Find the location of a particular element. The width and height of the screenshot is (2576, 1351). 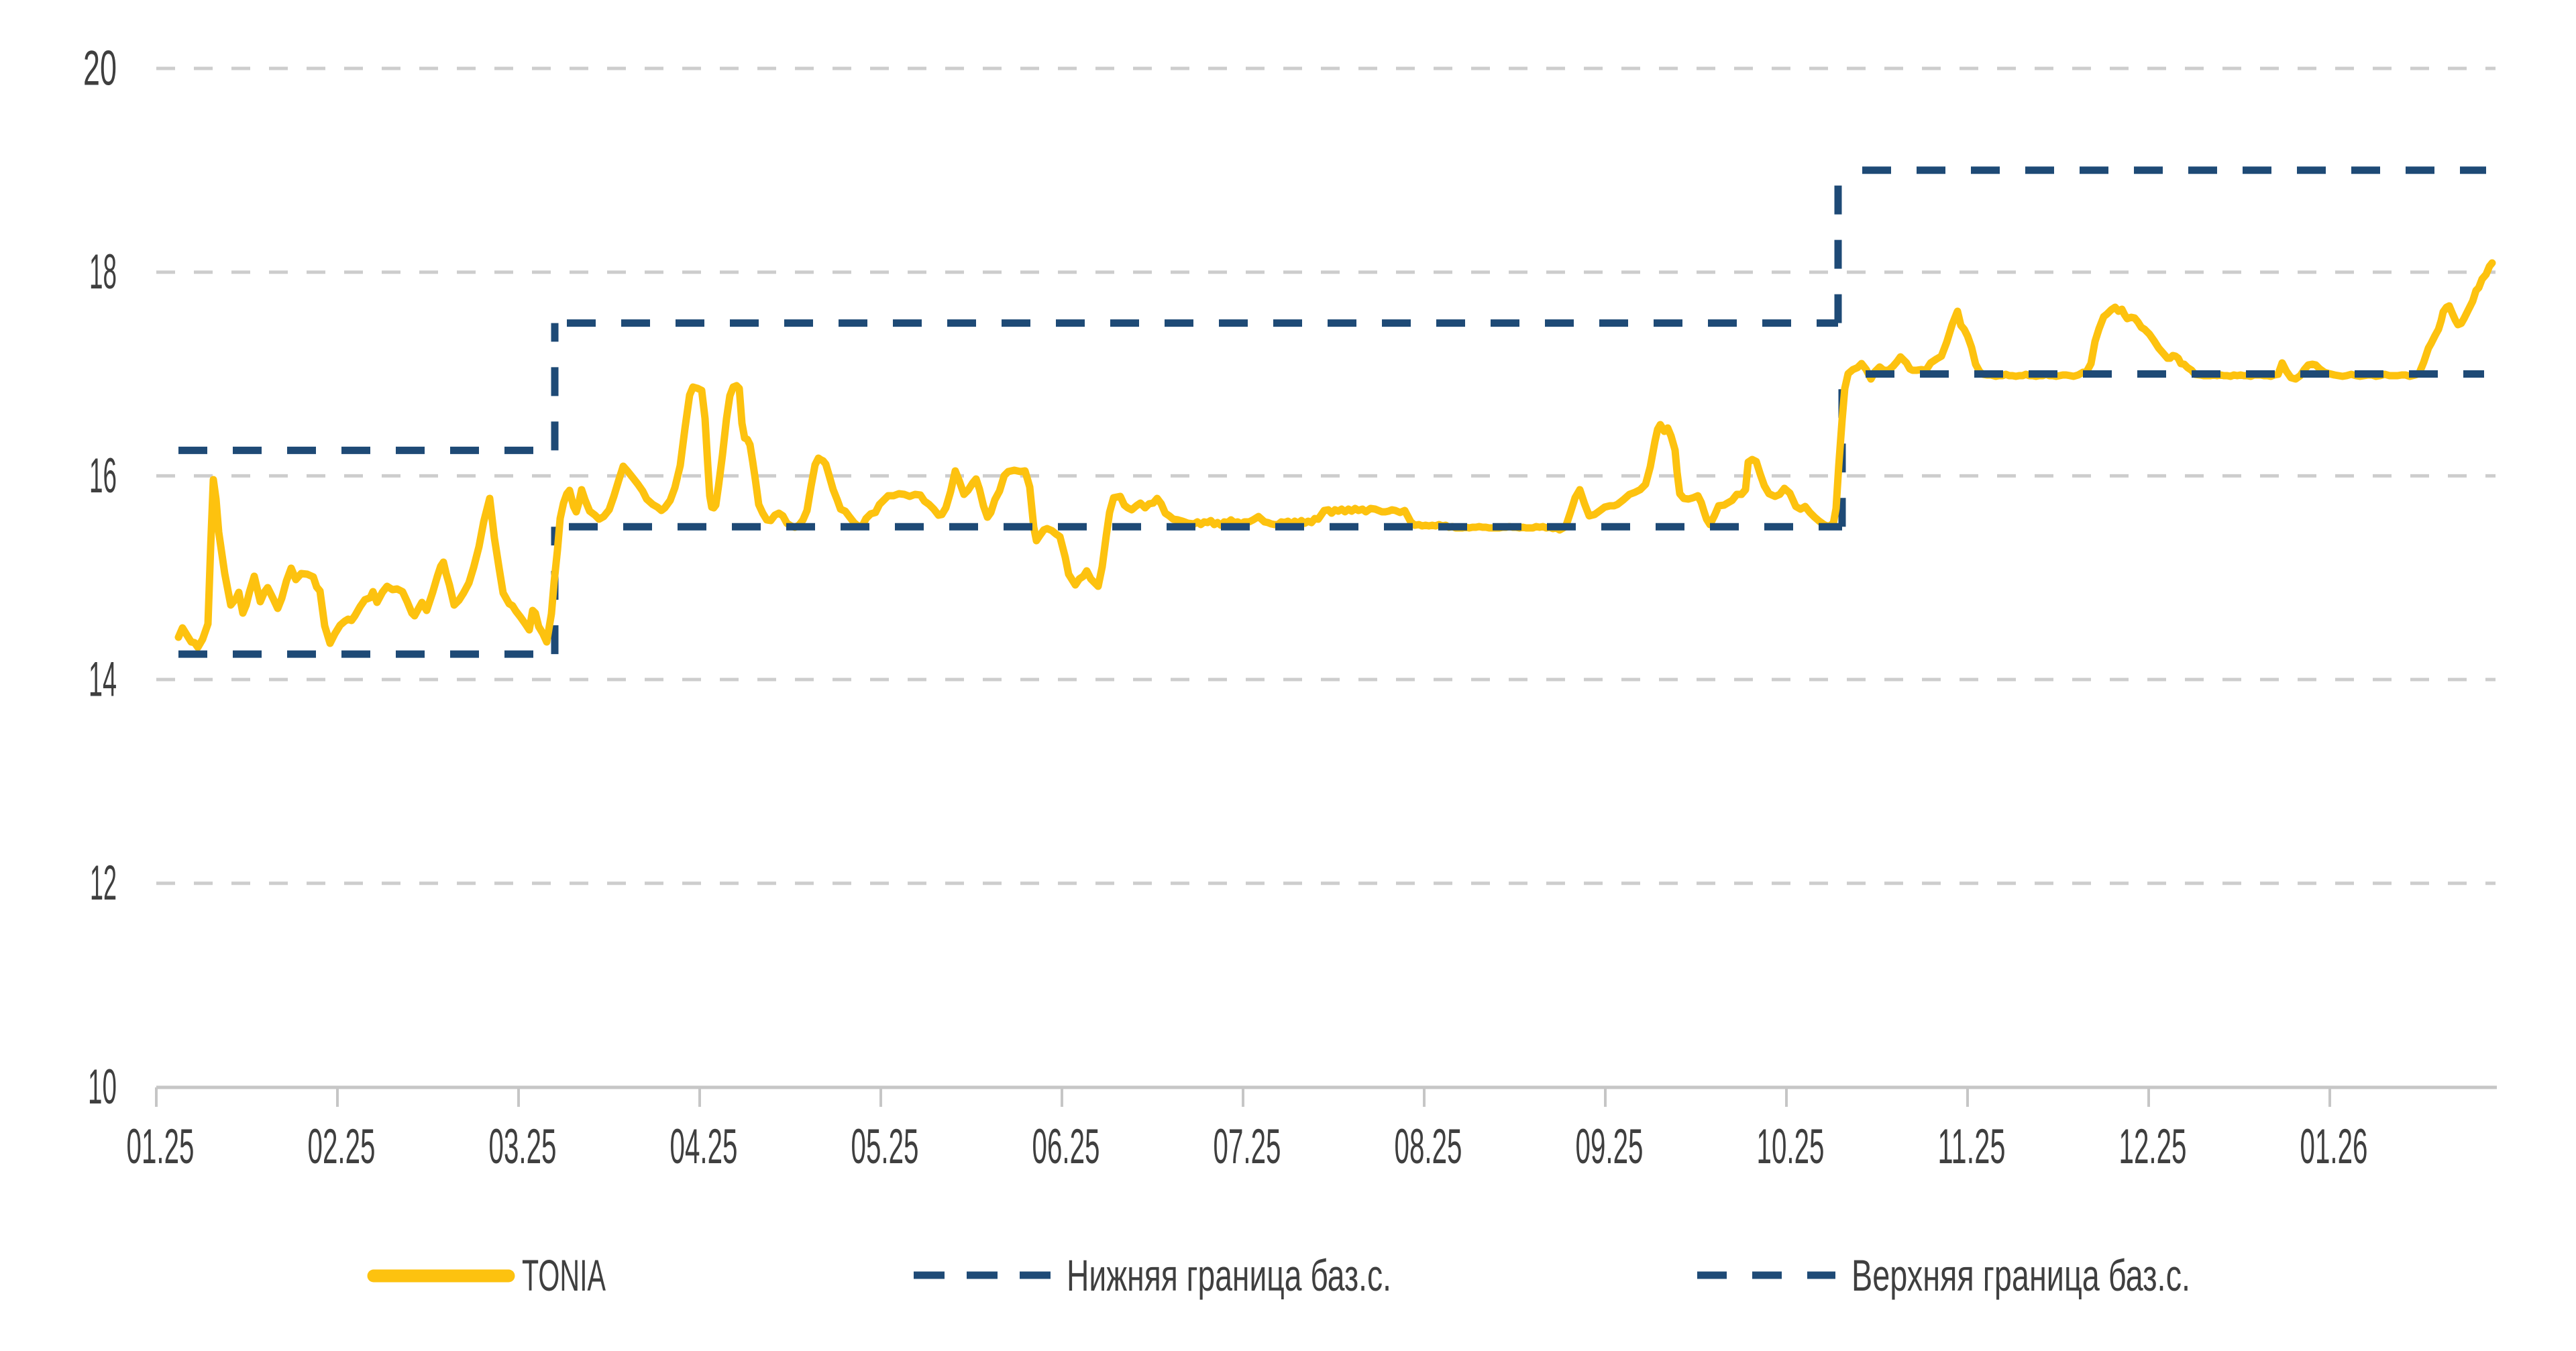

svg-text: 11.25 is located at coordinates (1972, 1147).